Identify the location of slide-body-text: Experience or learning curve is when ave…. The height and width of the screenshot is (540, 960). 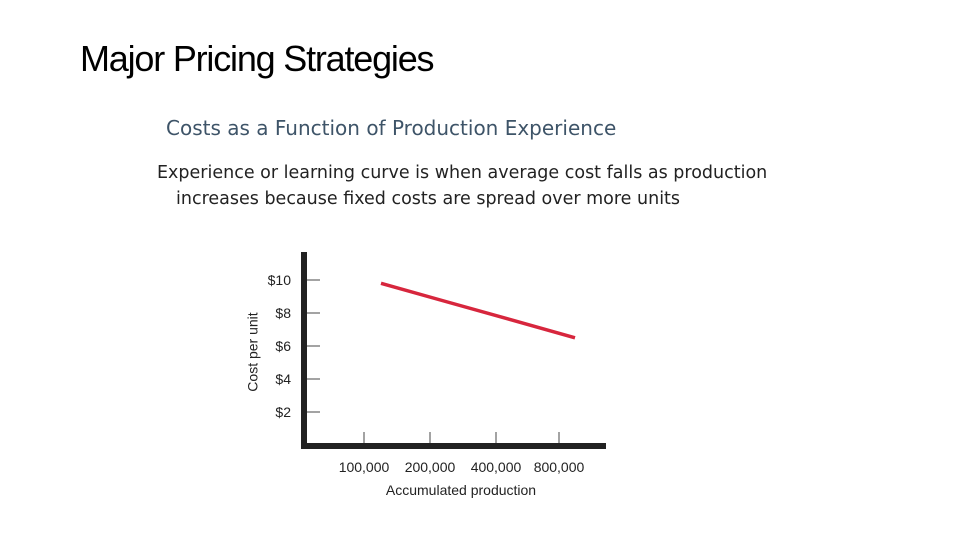
(462, 186).